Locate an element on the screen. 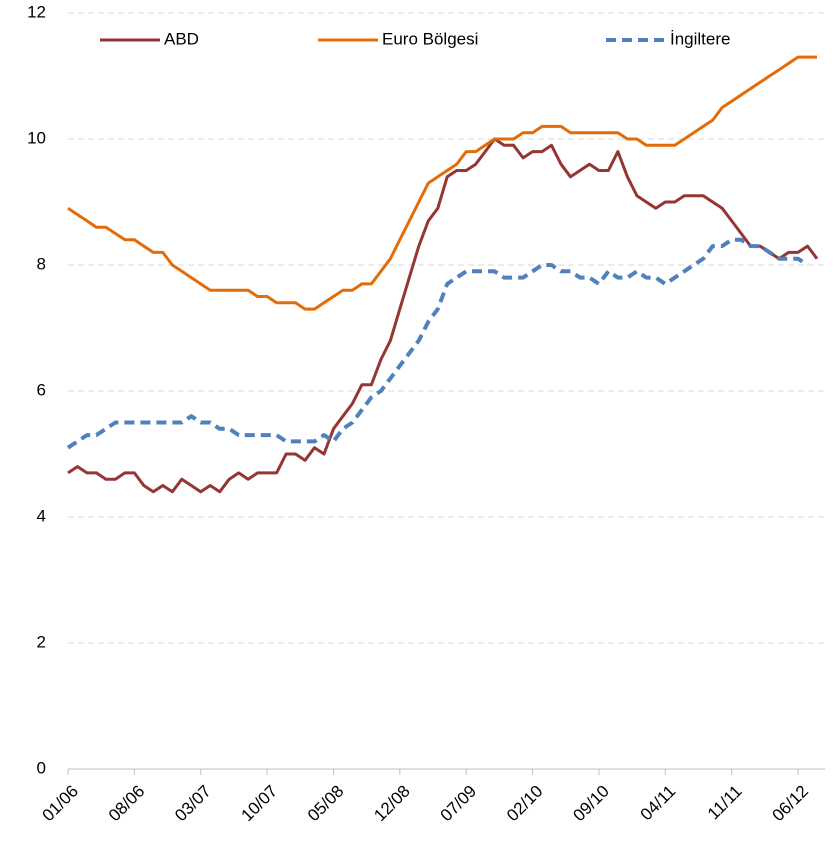  x-tick-label: 01/06 is located at coordinates (60, 804).